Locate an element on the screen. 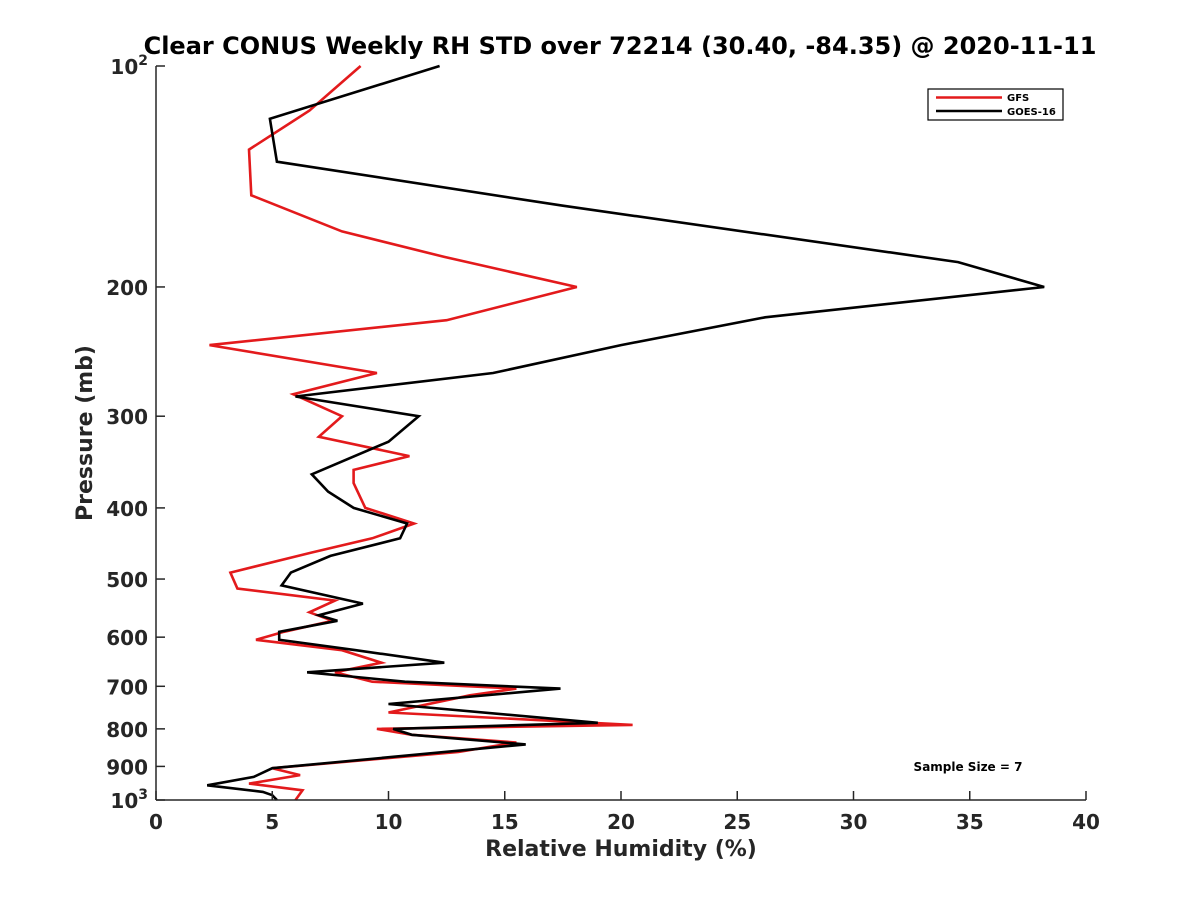  y-tick-label: 10² is located at coordinates (129, 66).